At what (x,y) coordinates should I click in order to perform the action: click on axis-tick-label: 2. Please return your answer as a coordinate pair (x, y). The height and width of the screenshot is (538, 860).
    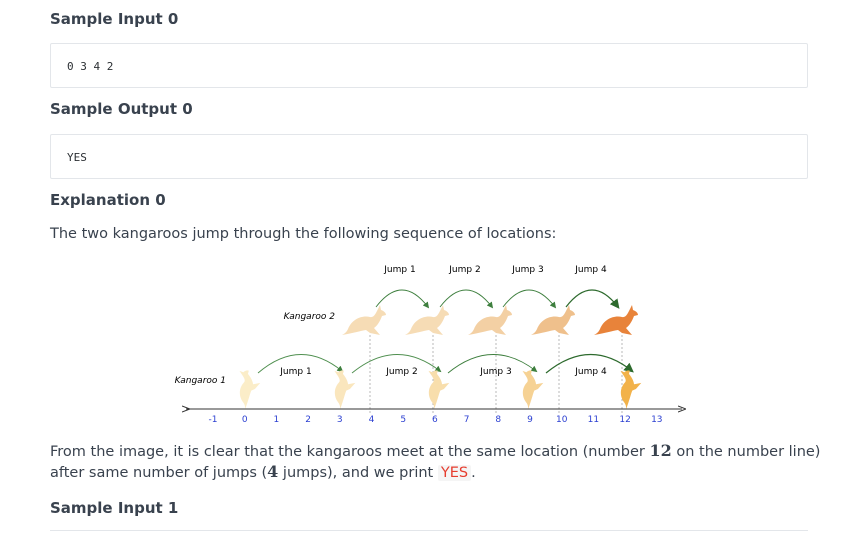
    Looking at the image, I should click on (308, 420).